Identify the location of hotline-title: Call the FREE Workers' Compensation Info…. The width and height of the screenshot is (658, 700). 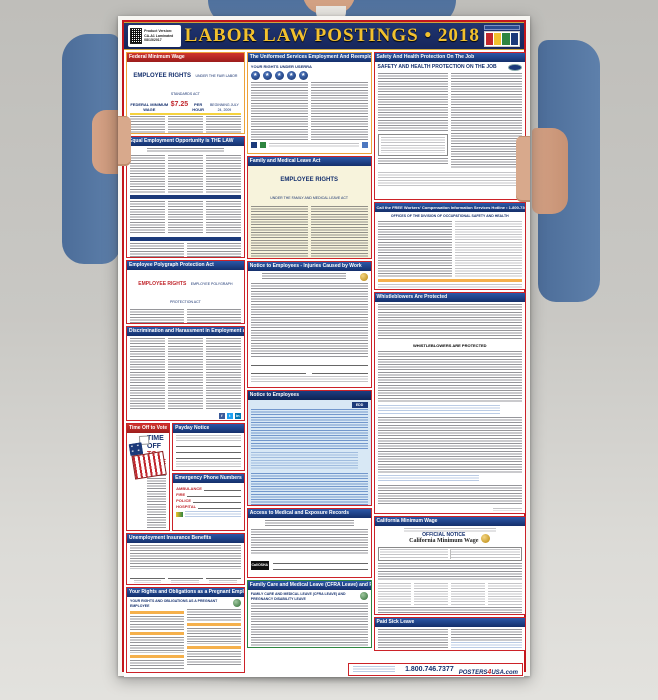
(449, 207).